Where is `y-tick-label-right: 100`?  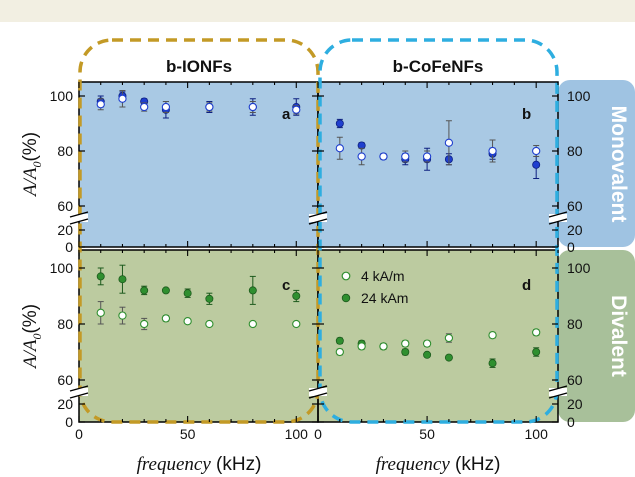
y-tick-label-right: 100 is located at coordinates (579, 268).